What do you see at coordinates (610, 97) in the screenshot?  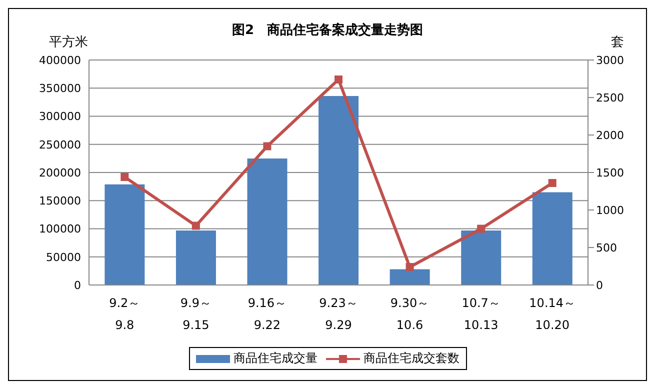 I see `y2-tick-label: 2500` at bounding box center [610, 97].